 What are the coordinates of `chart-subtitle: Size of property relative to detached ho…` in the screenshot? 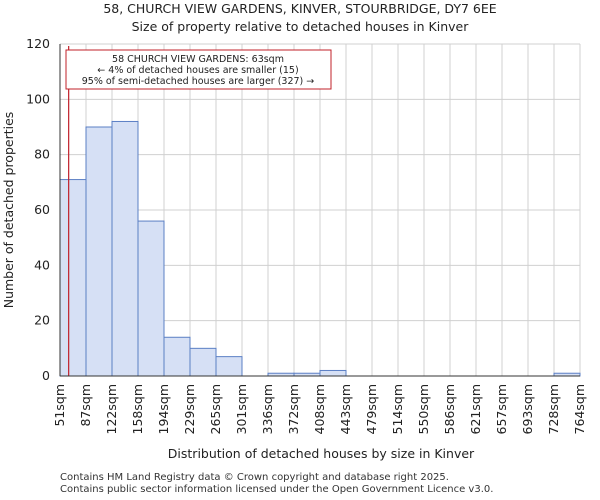 It's located at (301, 26).